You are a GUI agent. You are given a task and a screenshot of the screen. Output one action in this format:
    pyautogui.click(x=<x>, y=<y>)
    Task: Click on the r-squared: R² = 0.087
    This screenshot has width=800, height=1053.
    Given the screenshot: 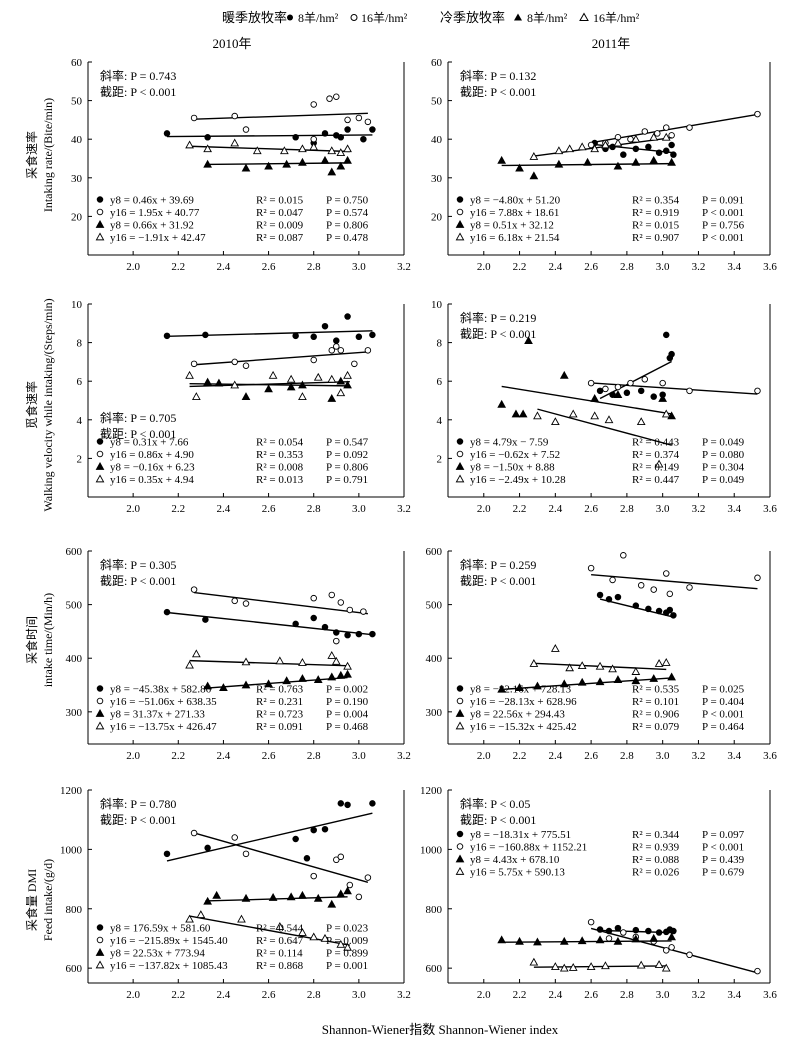 What is the action you would take?
    pyautogui.click(x=280, y=238)
    